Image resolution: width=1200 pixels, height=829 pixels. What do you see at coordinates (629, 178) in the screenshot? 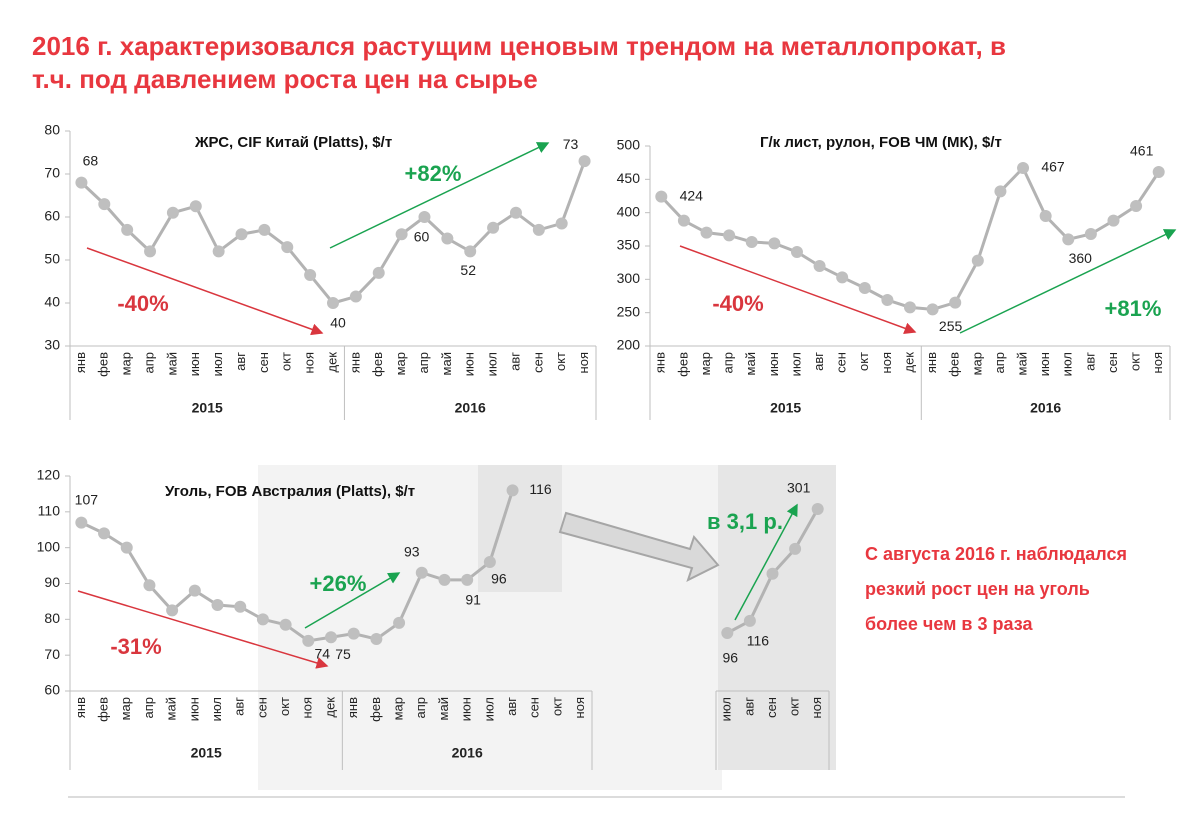
I see `y-tick-label: 450` at bounding box center [629, 178].